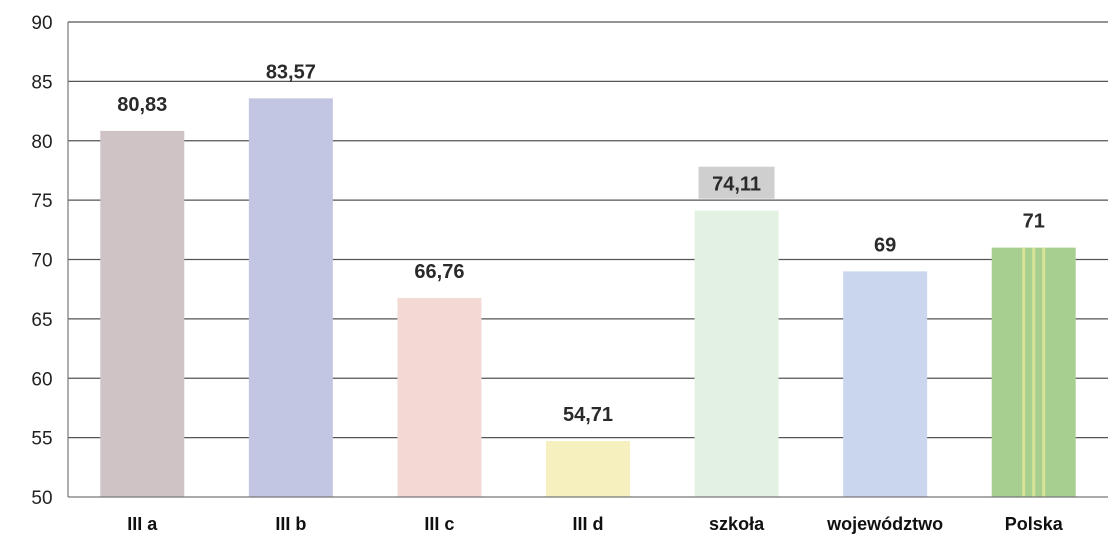  I want to click on category-label: III a, so click(142, 524).